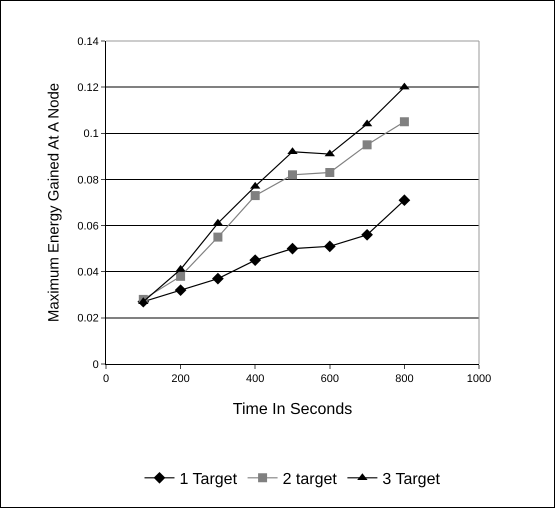 Image resolution: width=555 pixels, height=508 pixels. What do you see at coordinates (88, 42) in the screenshot?
I see `y-tick-label: 0.14` at bounding box center [88, 42].